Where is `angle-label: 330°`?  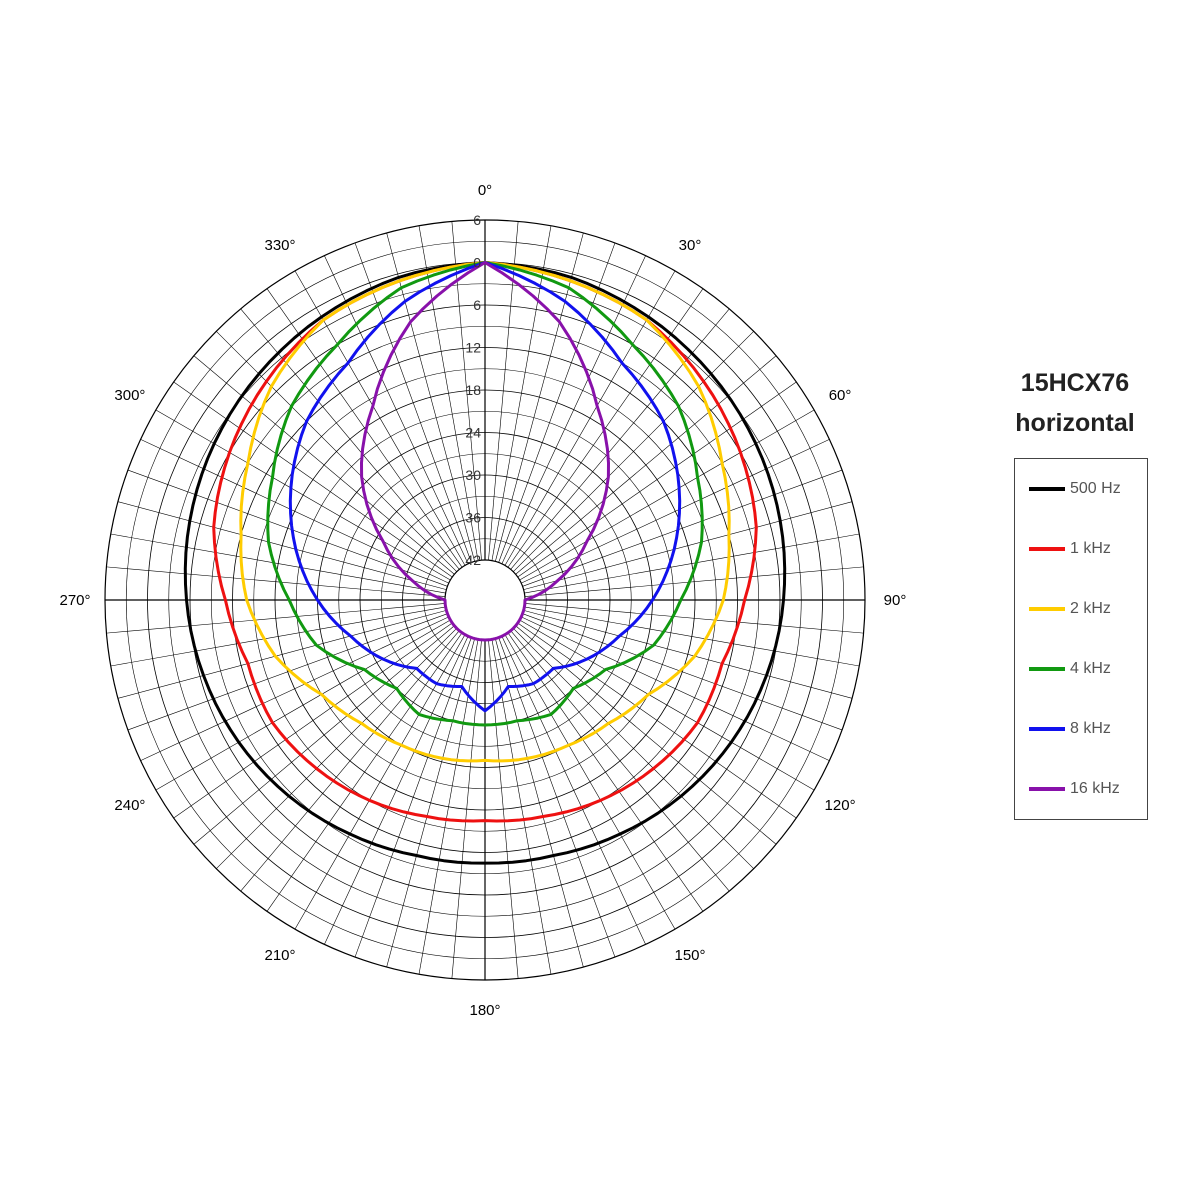 angle-label: 330° is located at coordinates (279, 245).